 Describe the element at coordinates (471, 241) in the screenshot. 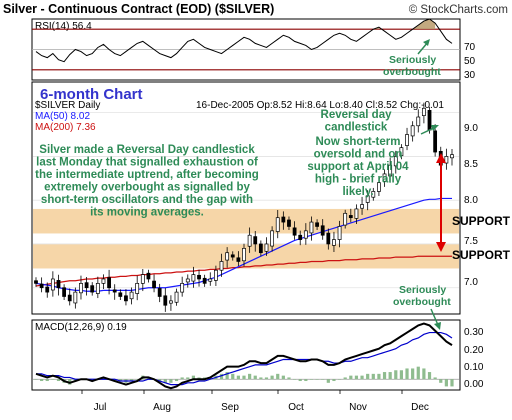

I see `price-tick-7.5: 7.5` at that location.